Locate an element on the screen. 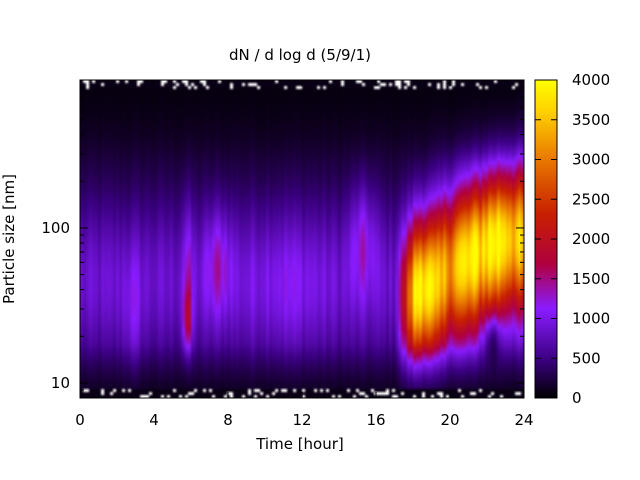  x-tick-label: 16 is located at coordinates (375, 420).